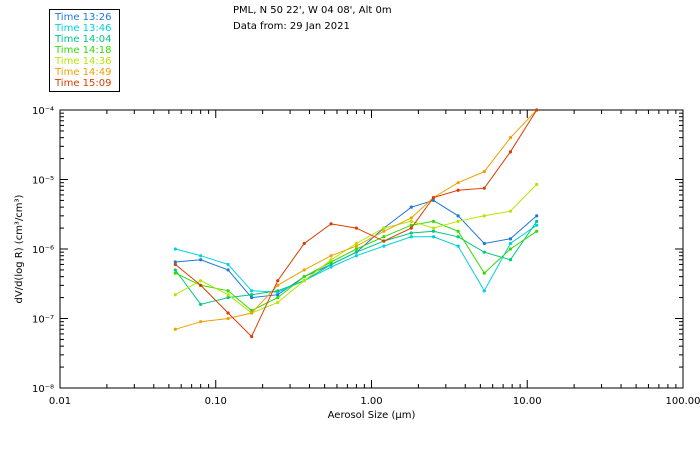 Image resolution: width=700 pixels, height=450 pixels. What do you see at coordinates (216, 401) in the screenshot?
I see `x-tick-label: 0.10` at bounding box center [216, 401].